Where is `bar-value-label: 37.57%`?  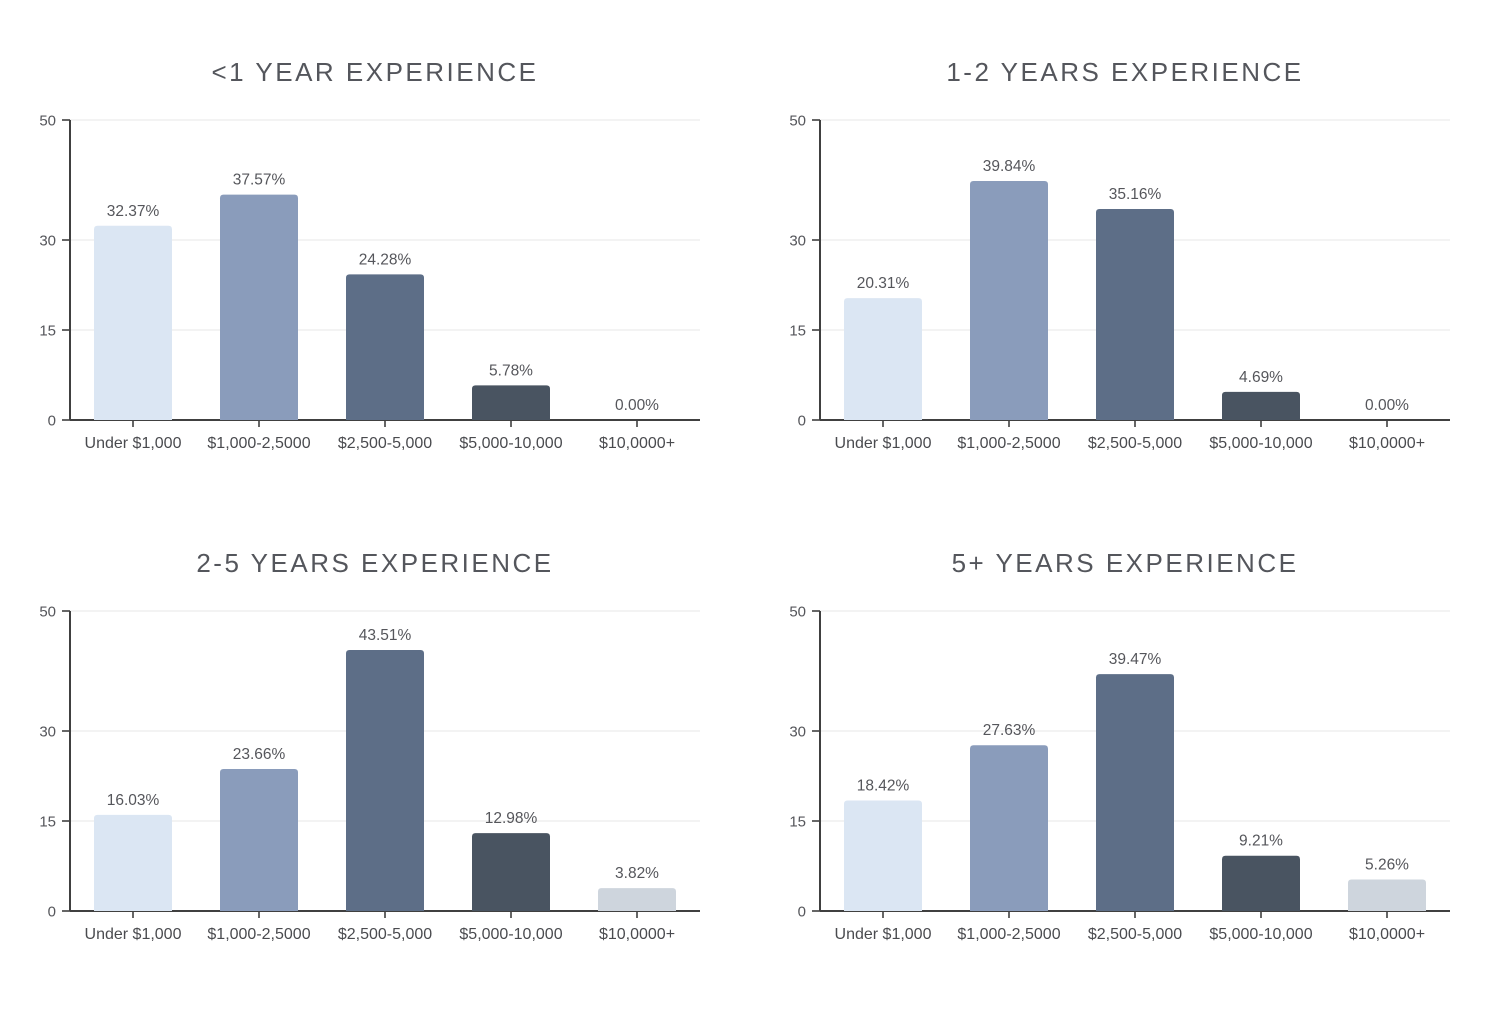
bar-value-label: 37.57% is located at coordinates (259, 180).